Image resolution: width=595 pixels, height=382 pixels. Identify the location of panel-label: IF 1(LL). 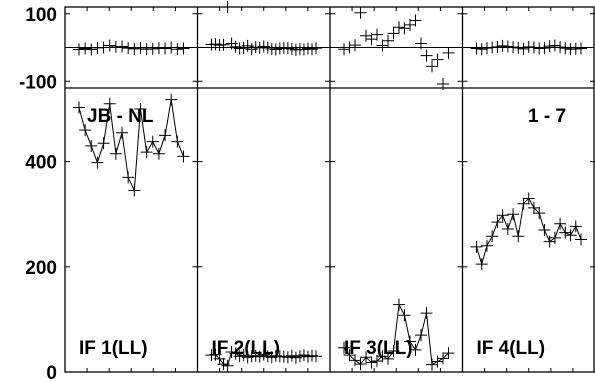
(113, 348).